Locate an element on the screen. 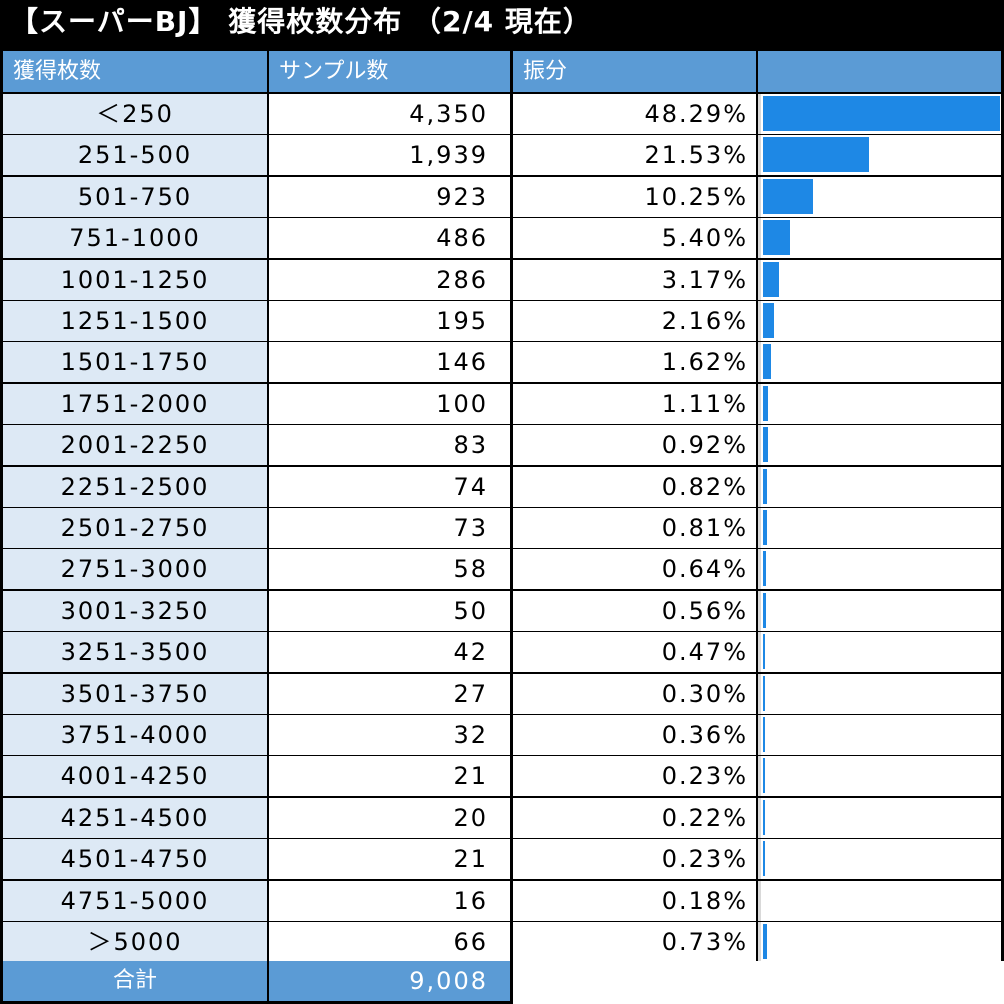  range-cell: 501-750 is located at coordinates (135, 196).